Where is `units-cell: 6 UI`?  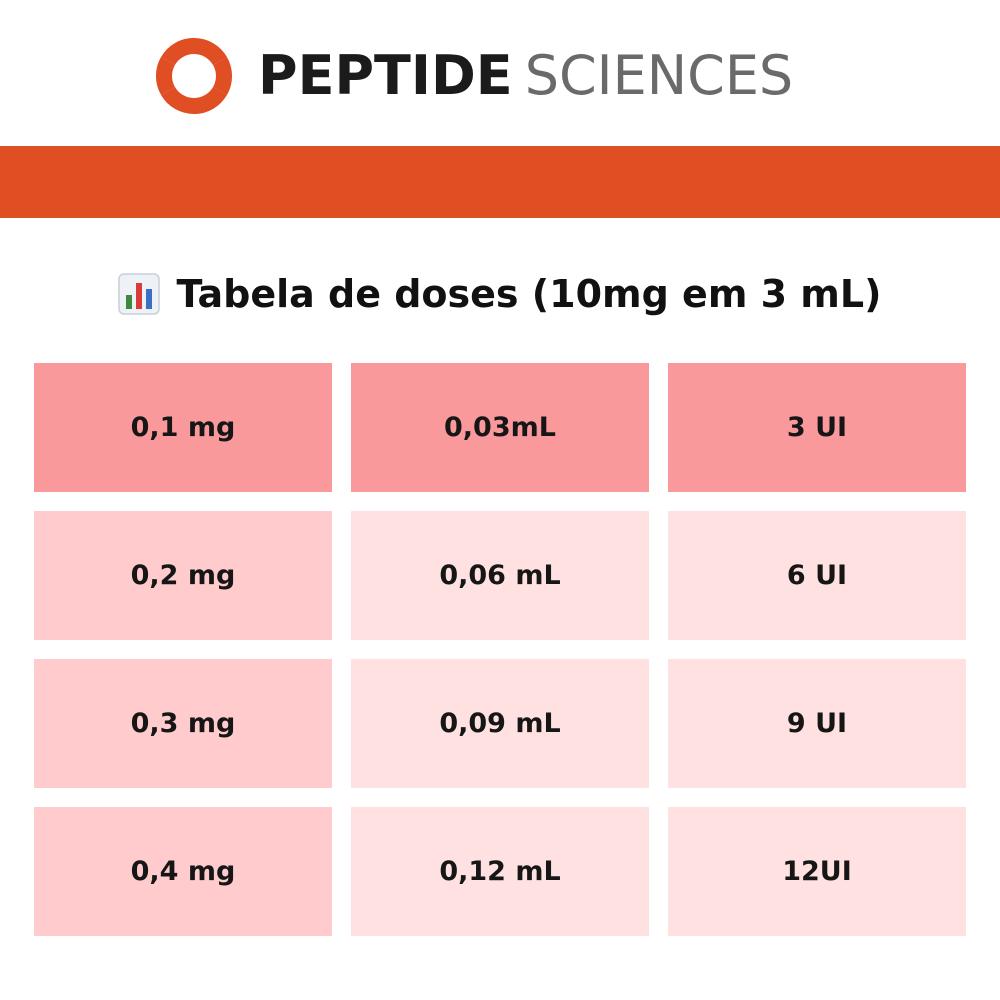 units-cell: 6 UI is located at coordinates (817, 575).